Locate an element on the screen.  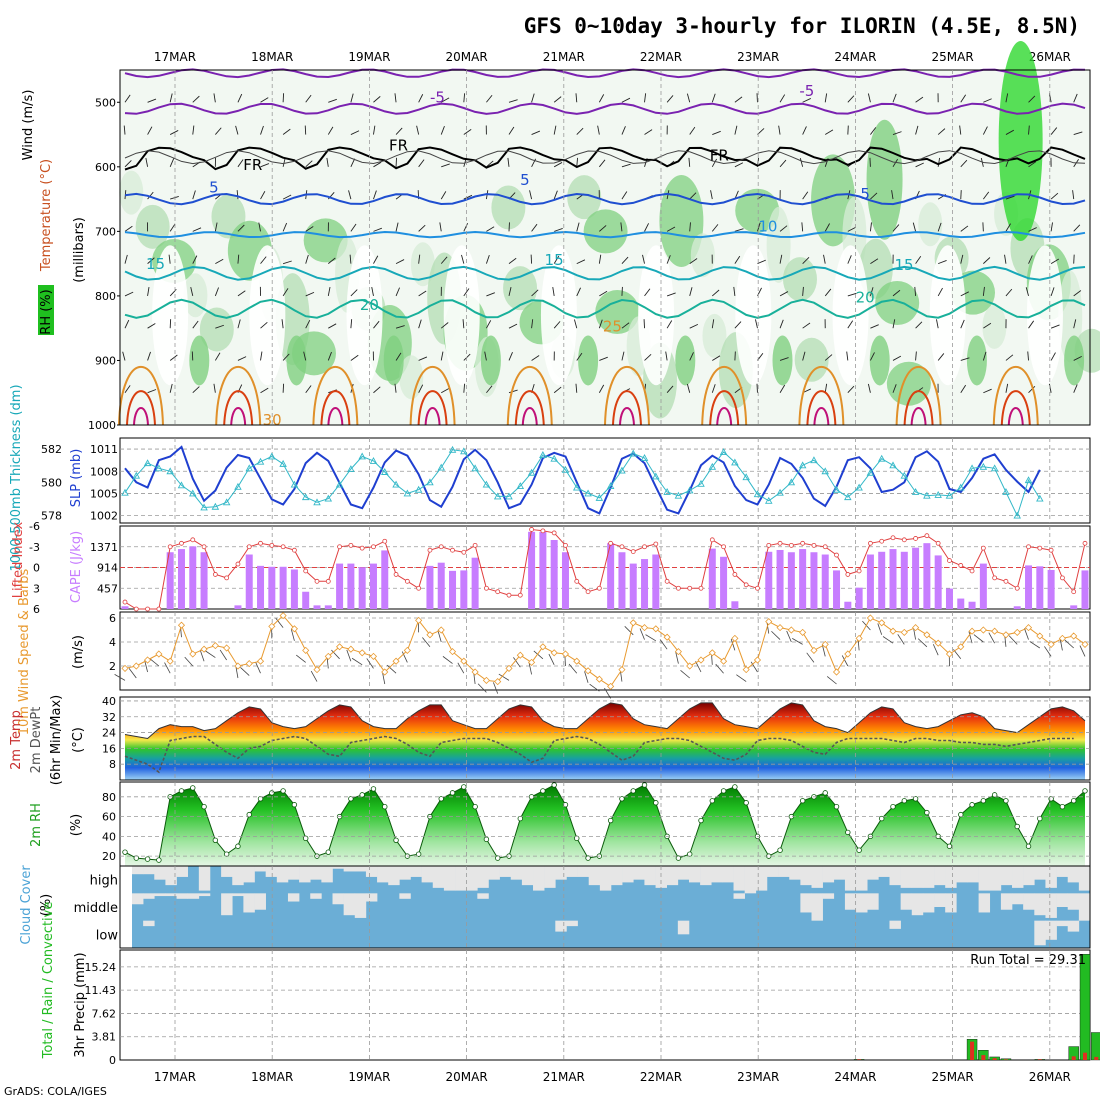
isotherm-30-loop is located at coordinates (724, 408).